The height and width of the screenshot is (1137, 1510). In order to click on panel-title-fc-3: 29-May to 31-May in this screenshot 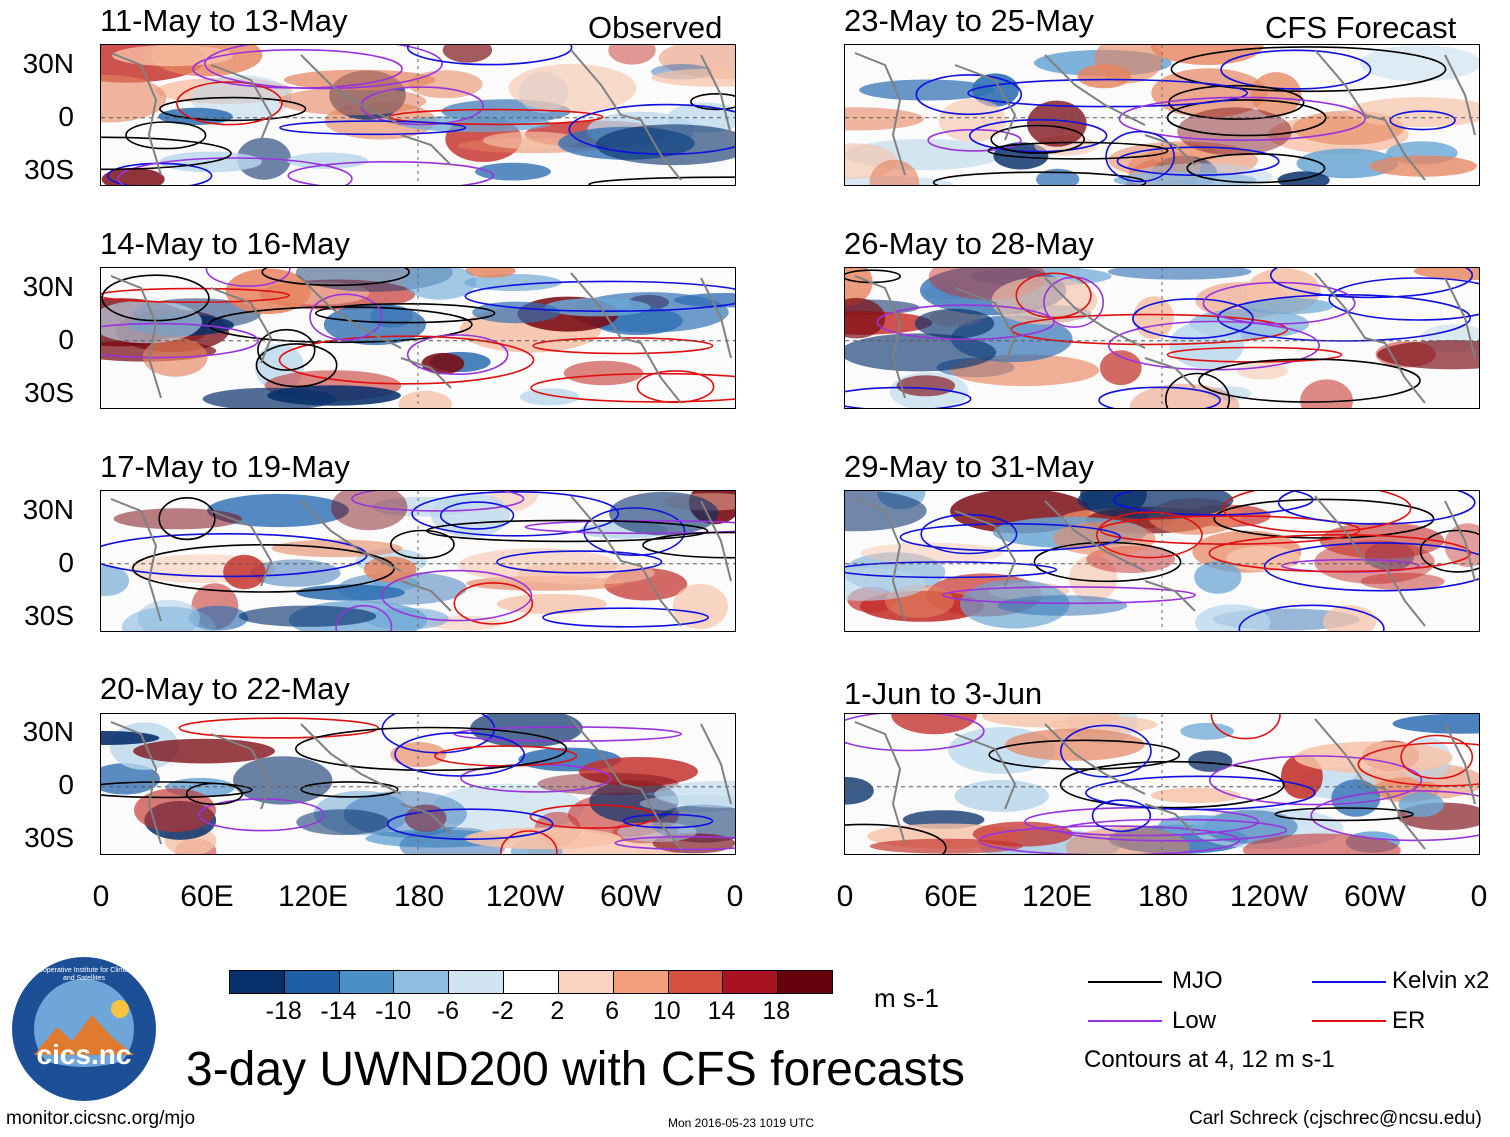, I will do `click(969, 466)`.